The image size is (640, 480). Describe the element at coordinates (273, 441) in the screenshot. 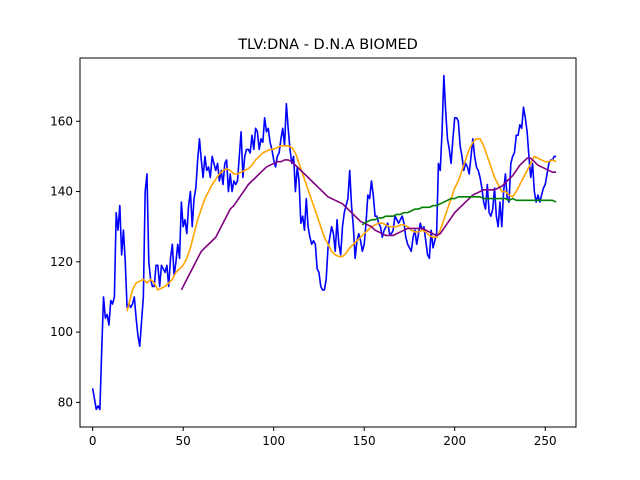

I see `x-tick-label: 100` at that location.